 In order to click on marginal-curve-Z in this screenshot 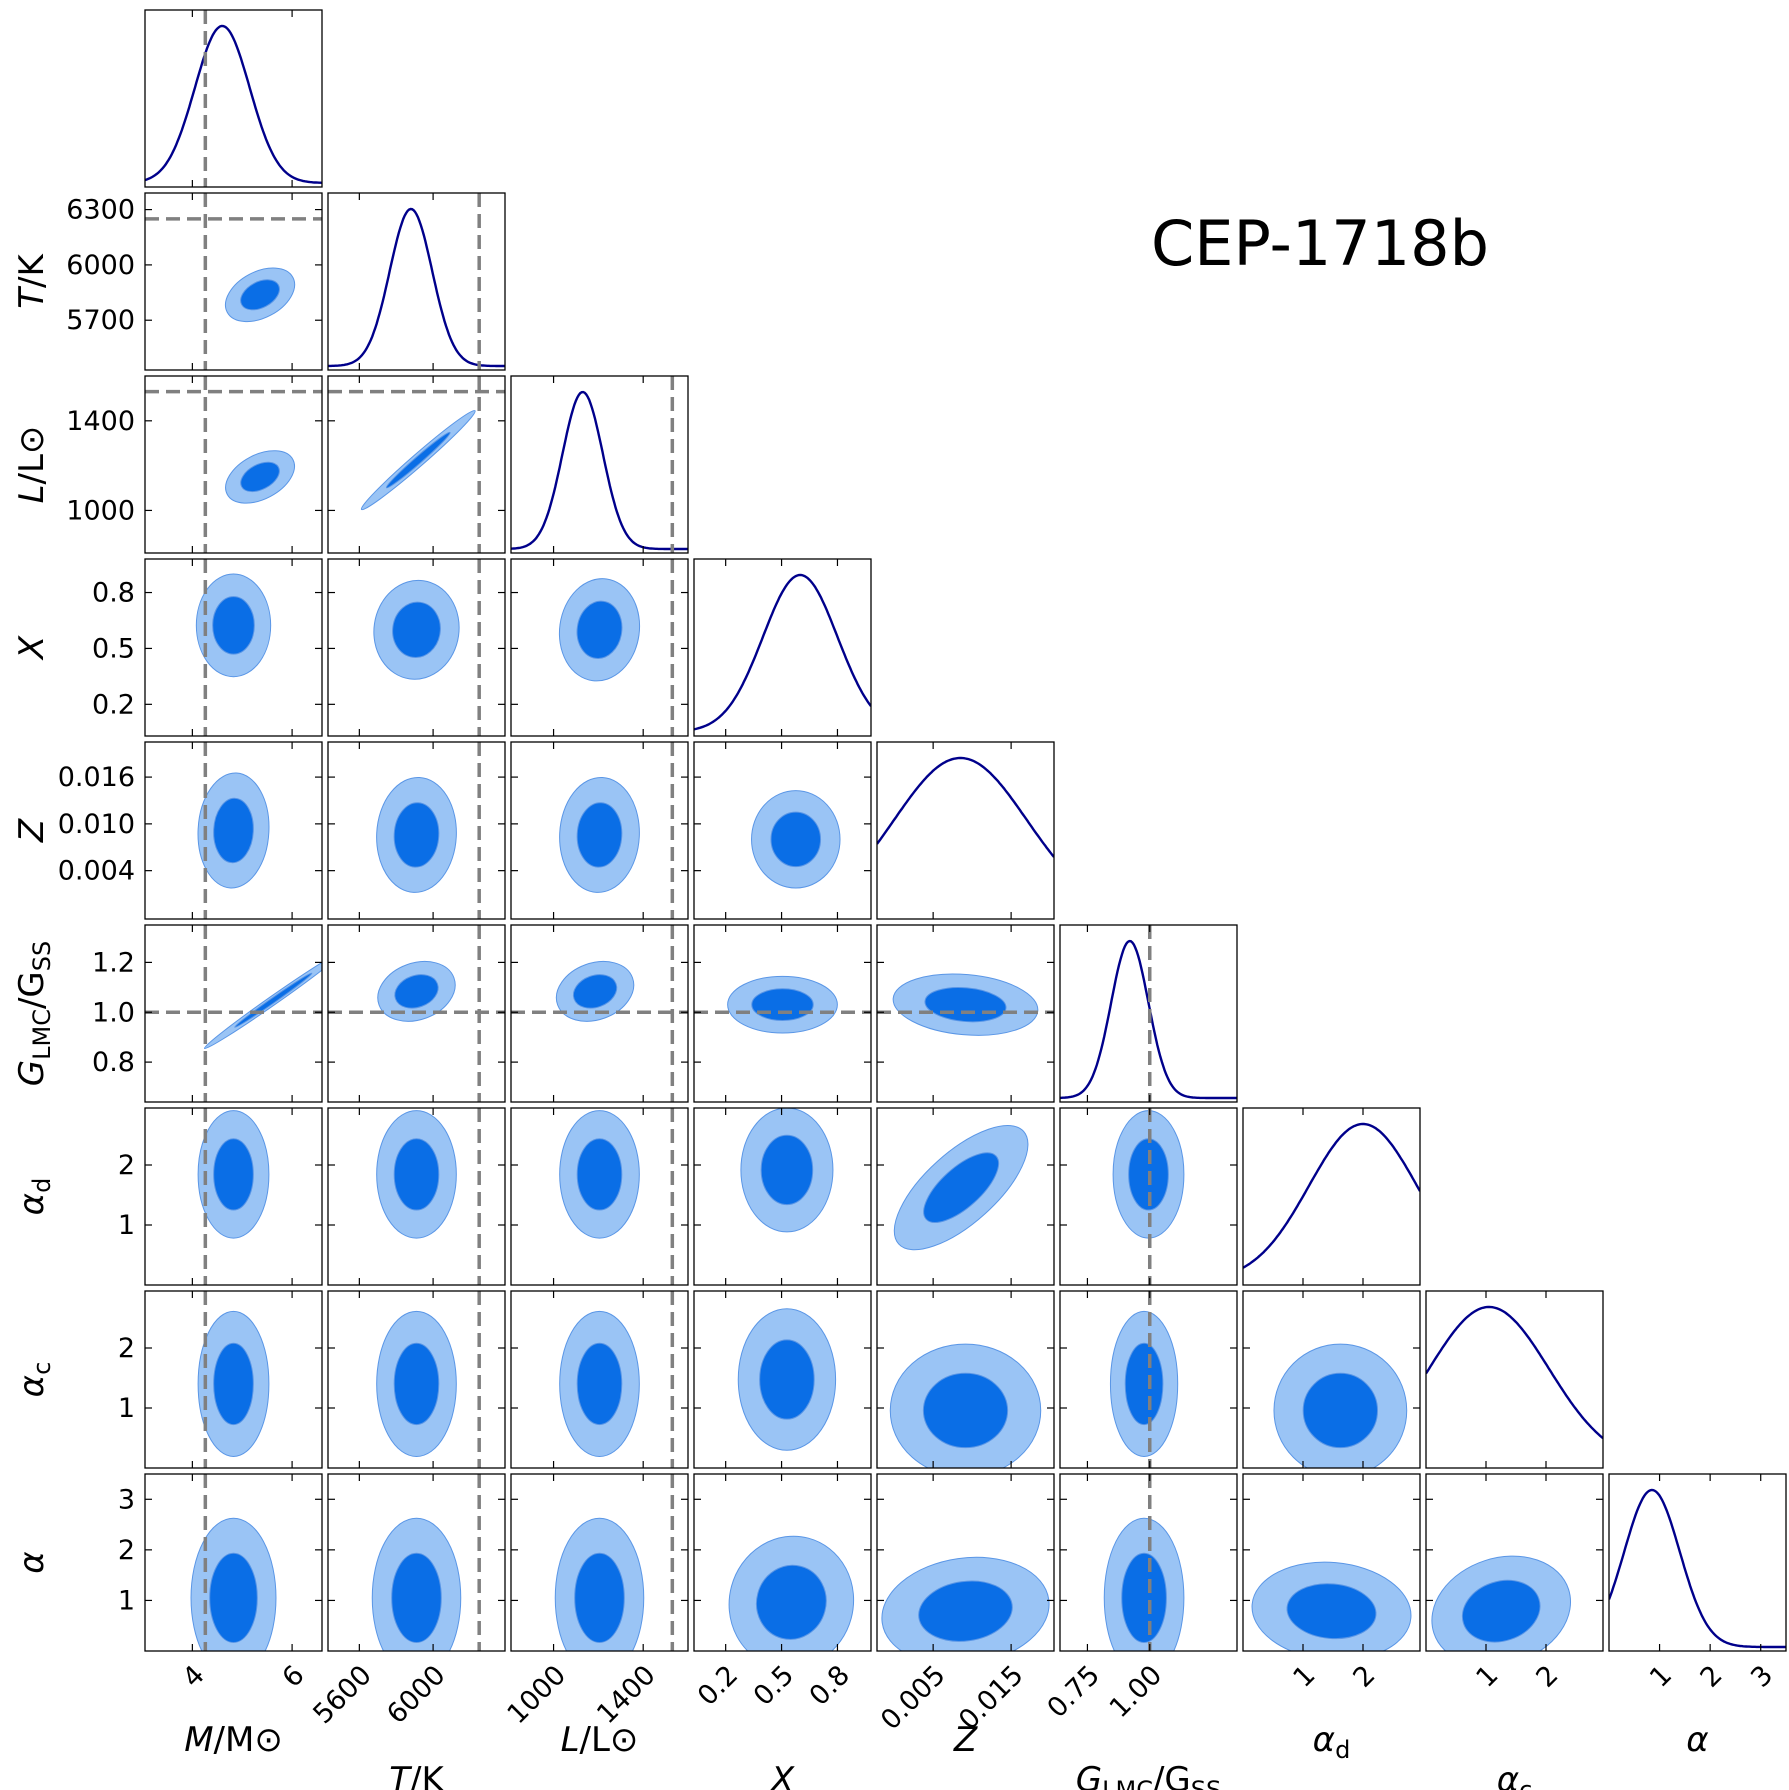, I will do `click(965, 807)`.